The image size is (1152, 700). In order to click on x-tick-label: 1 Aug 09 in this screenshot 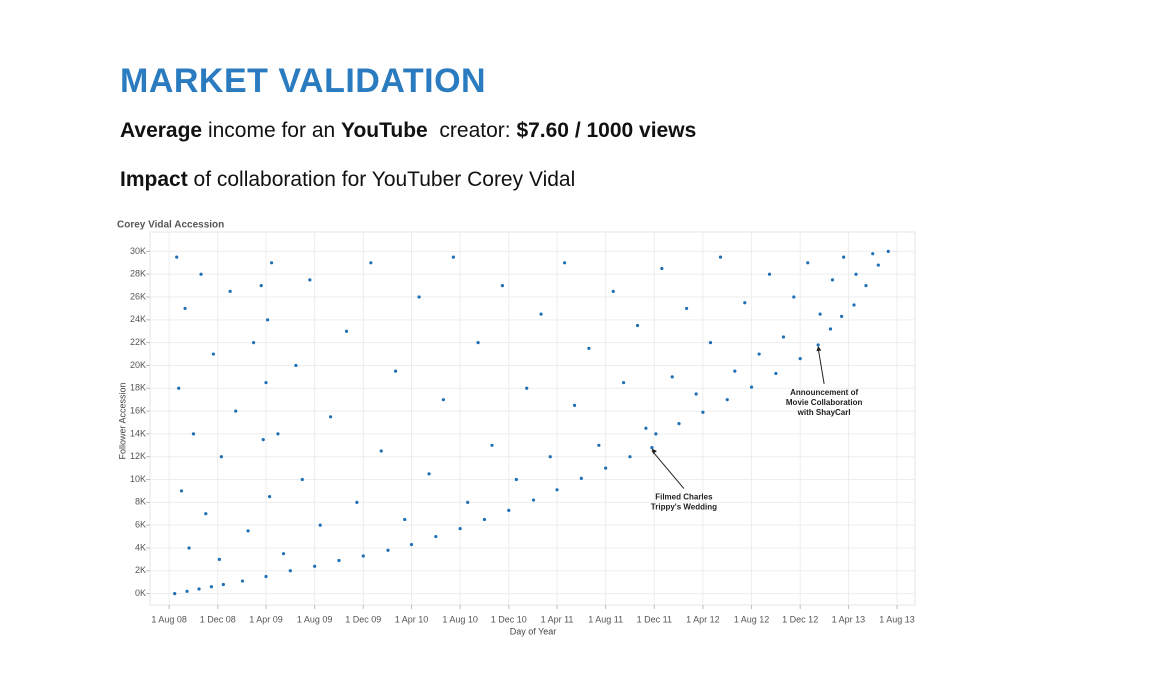, I will do `click(315, 619)`.